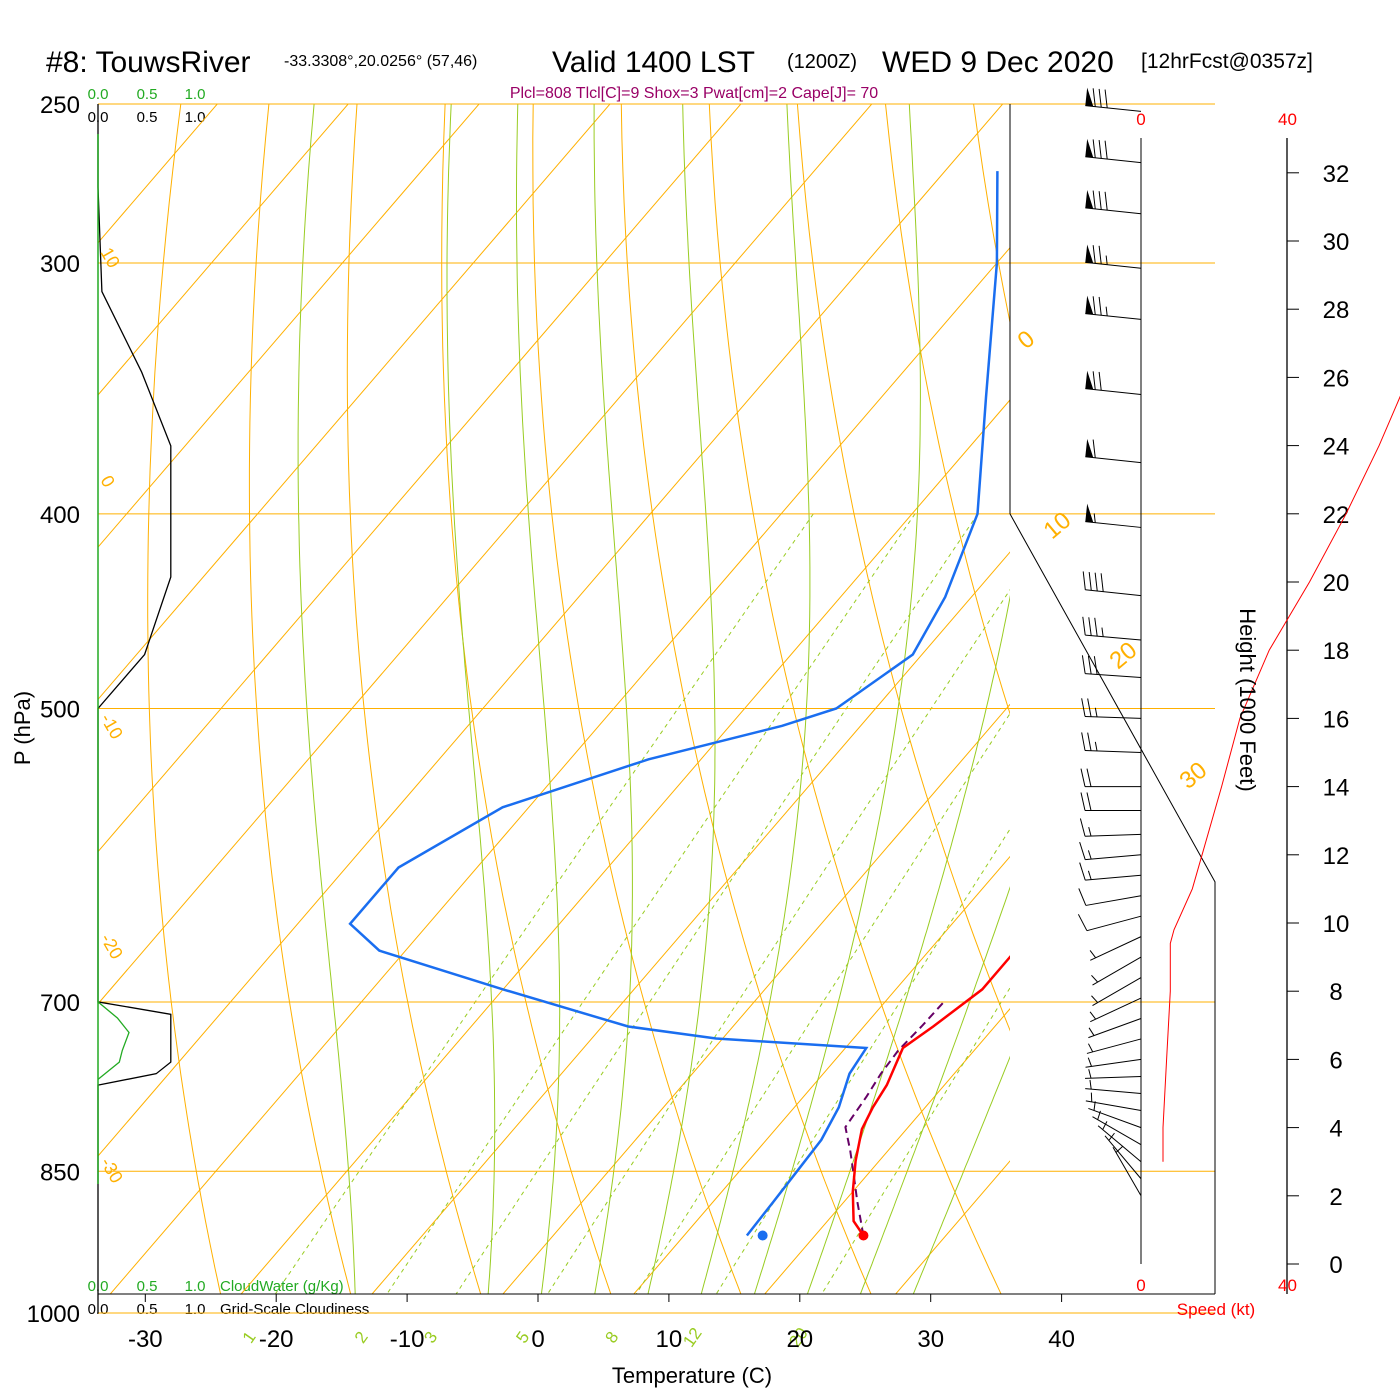 This screenshot has width=1400, height=1400. What do you see at coordinates (108, 481) in the screenshot?
I see `dry-adiabat-label: 0` at bounding box center [108, 481].